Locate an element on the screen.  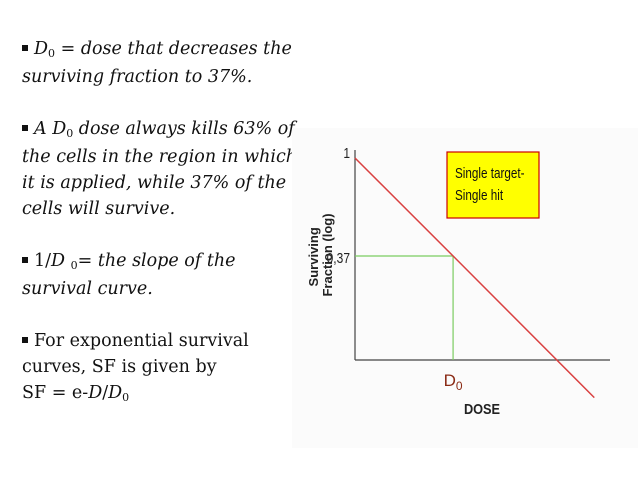
legend-line1: Single target- is located at coordinates (490, 173).